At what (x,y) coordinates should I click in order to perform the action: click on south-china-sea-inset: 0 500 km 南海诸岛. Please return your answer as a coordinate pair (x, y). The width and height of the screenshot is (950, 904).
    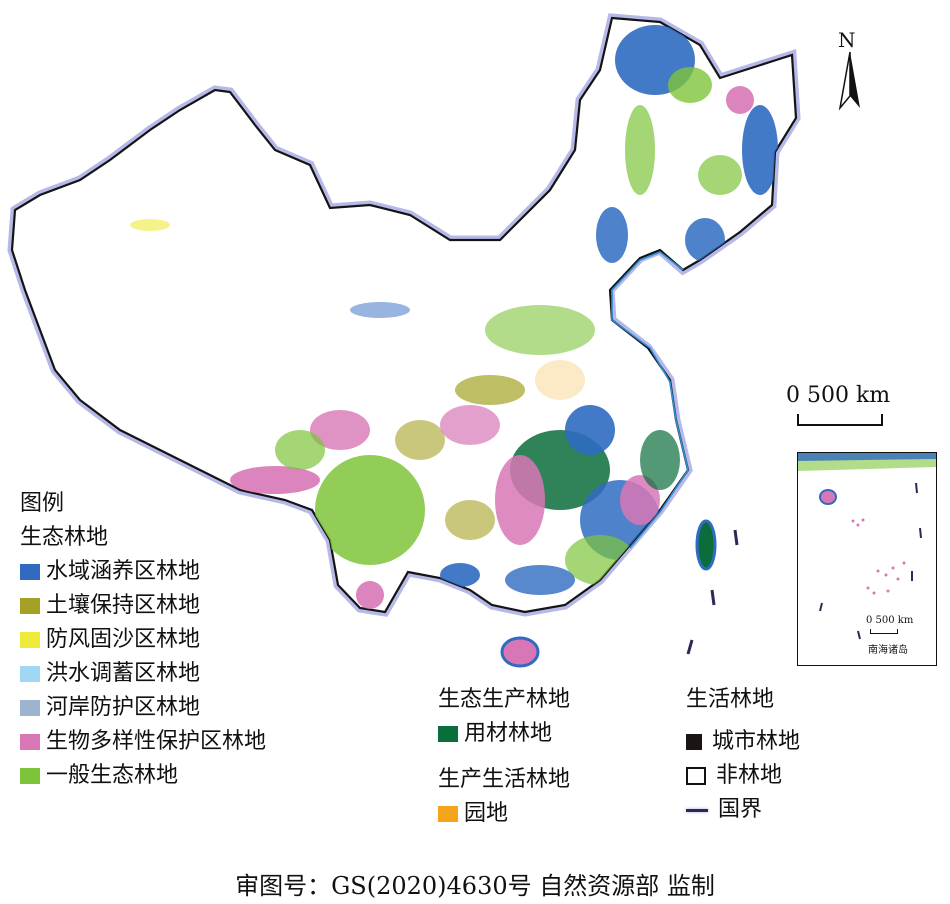
    Looking at the image, I should click on (867, 559).